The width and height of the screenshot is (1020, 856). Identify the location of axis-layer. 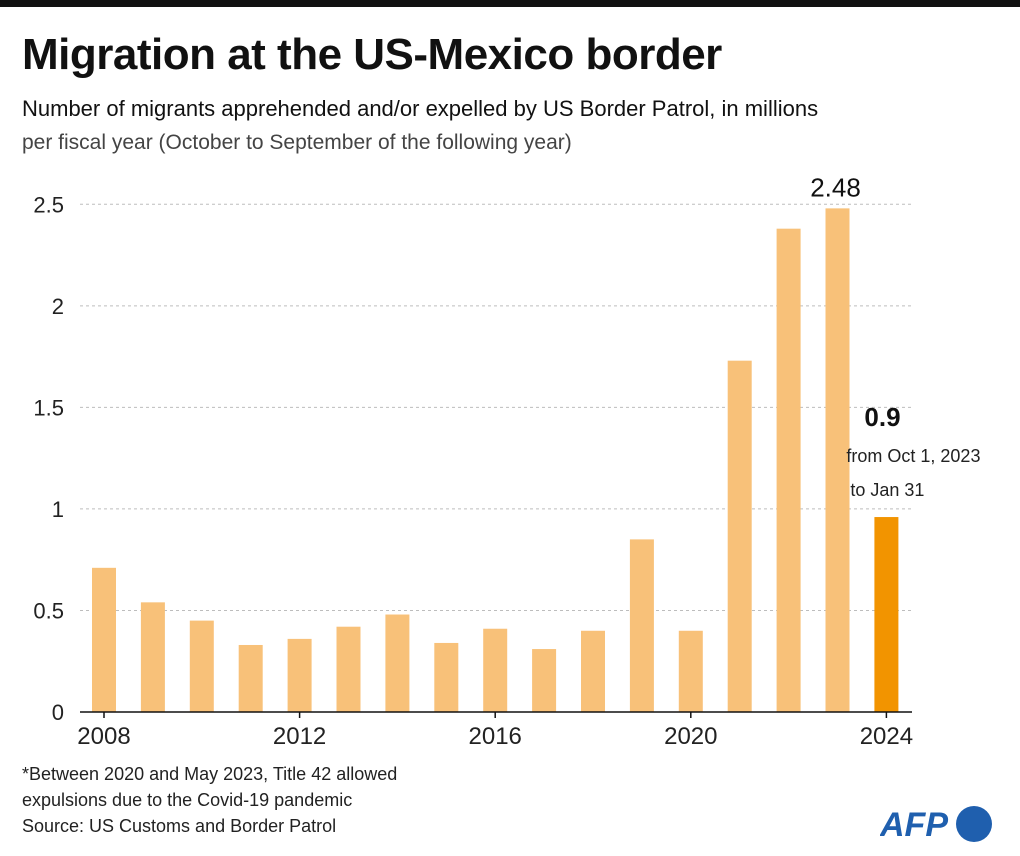
(496, 714).